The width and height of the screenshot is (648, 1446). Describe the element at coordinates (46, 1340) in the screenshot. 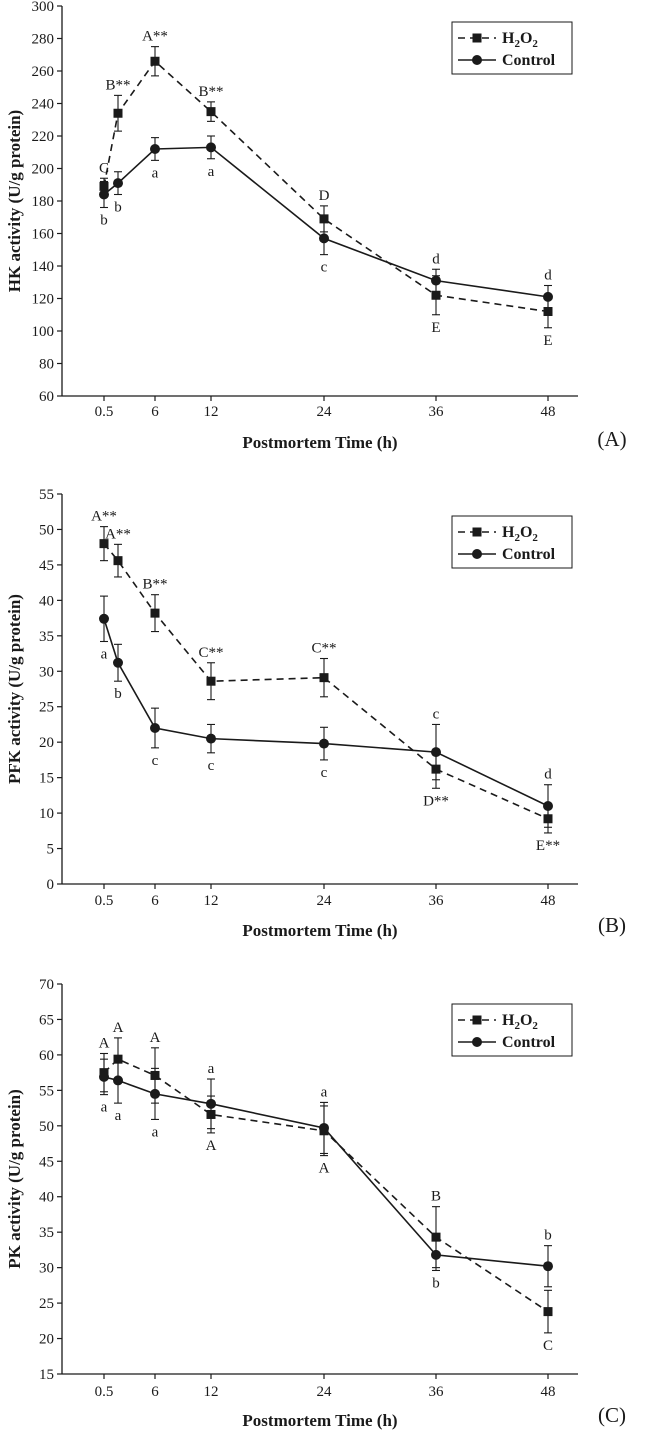

I see `y-tick-label: 20` at that location.